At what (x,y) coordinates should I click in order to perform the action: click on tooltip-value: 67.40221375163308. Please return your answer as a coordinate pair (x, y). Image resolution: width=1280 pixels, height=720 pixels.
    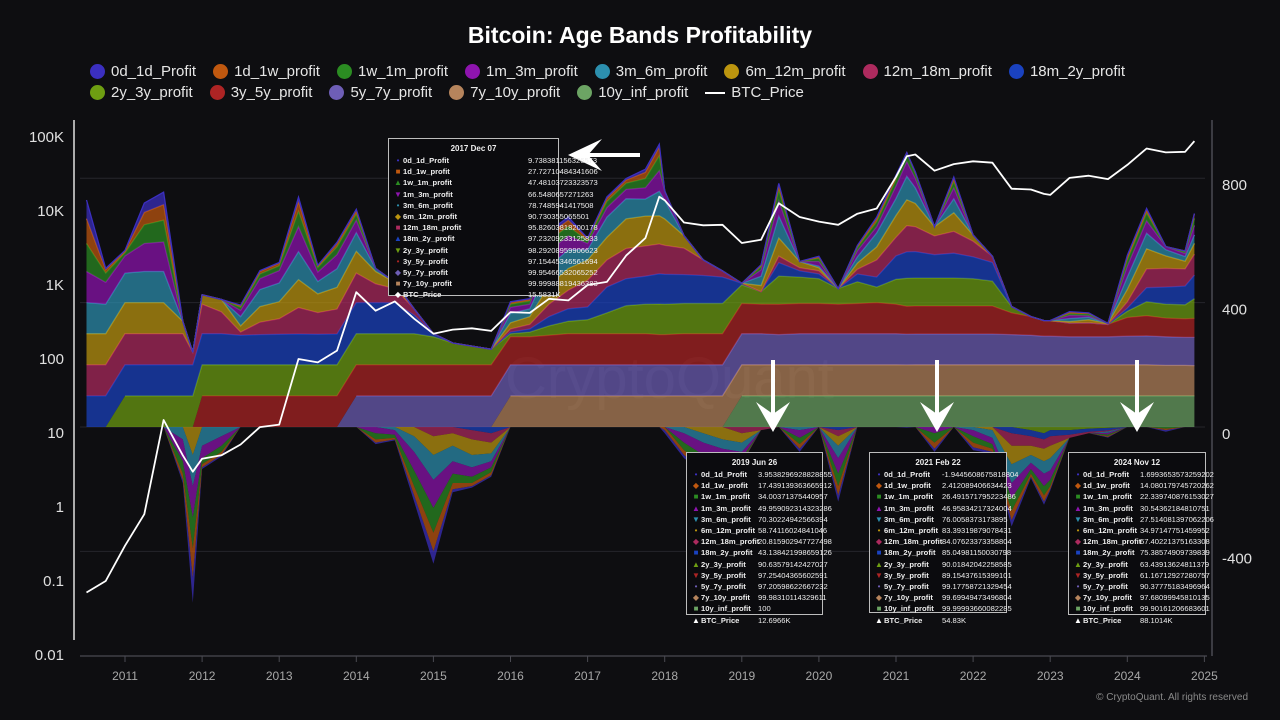
    Looking at the image, I should click on (1175, 542).